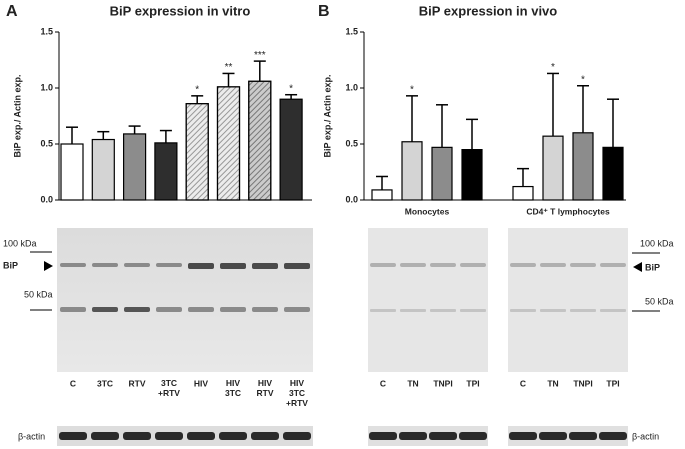 The image size is (685, 449). Describe the element at coordinates (12, 11) in the screenshot. I see `panel-label: A` at that location.